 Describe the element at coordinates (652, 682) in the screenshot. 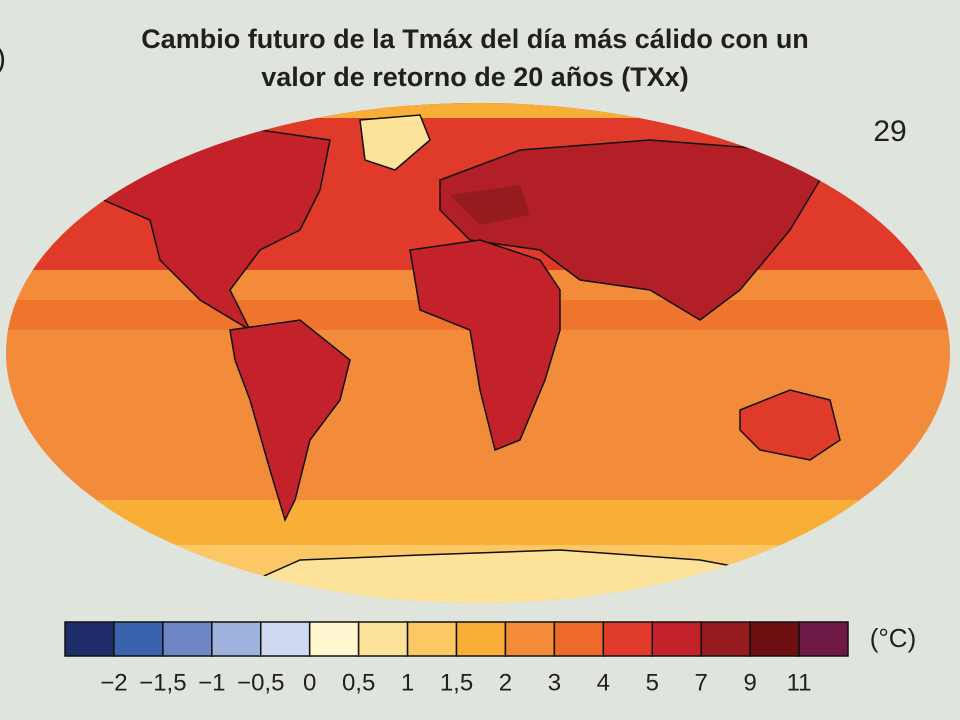

I see `colorbar-tick-label: 5` at that location.